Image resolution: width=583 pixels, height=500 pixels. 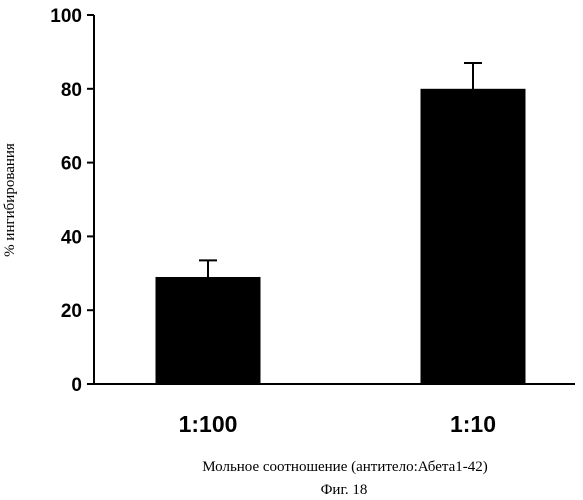 What do you see at coordinates (71, 311) in the screenshot?
I see `y-tick-label: 20` at bounding box center [71, 311].